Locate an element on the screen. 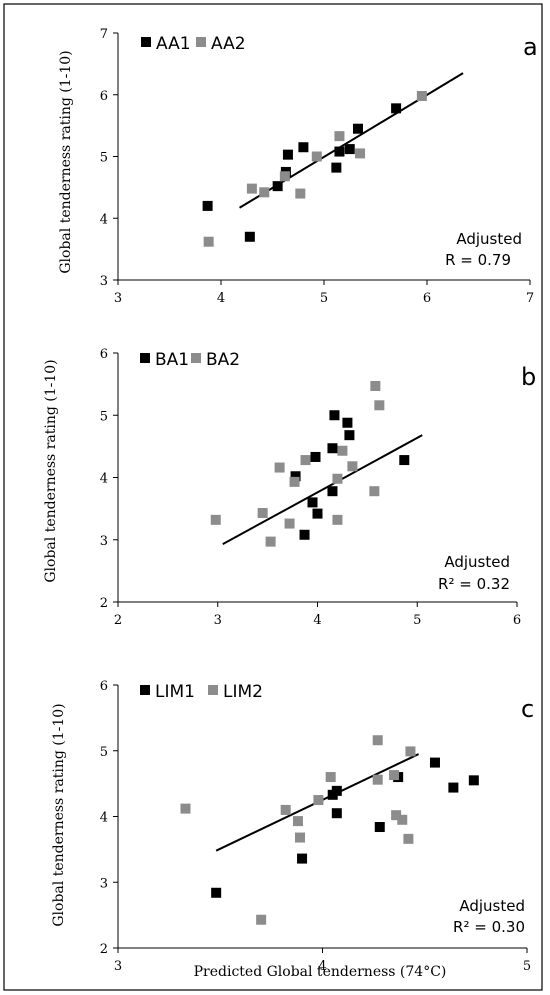  panel-b-x-tick-label: 6 is located at coordinates (517, 620).